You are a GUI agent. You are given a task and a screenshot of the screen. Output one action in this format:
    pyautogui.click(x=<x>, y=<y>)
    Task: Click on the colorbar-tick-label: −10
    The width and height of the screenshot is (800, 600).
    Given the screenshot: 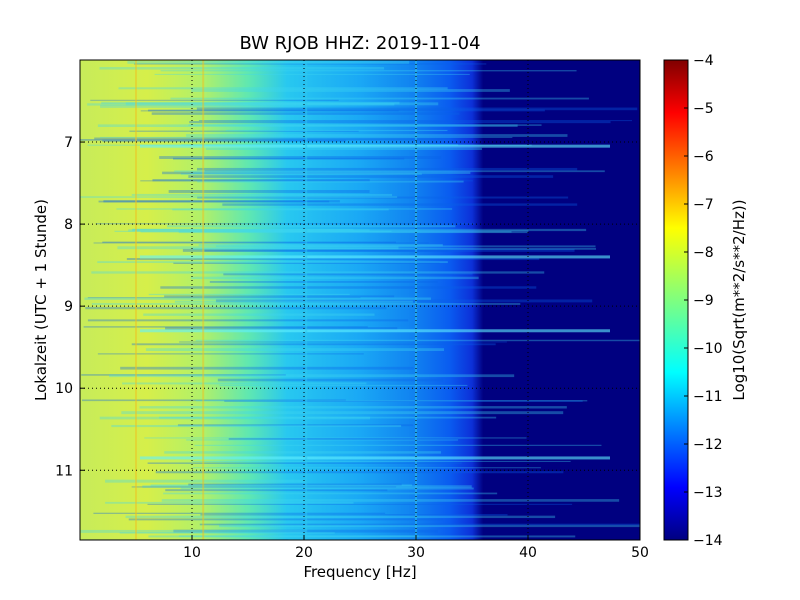 What is the action you would take?
    pyautogui.click(x=708, y=349)
    